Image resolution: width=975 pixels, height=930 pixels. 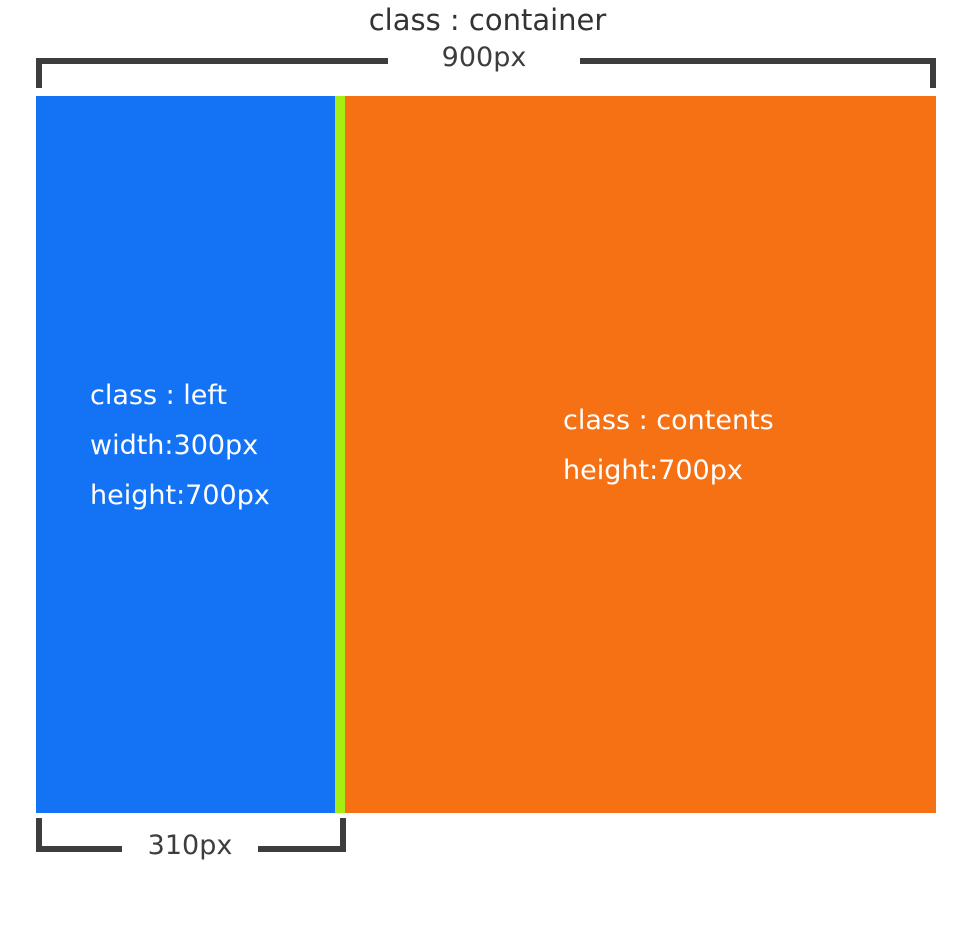 I want to click on contents-box-text: class : contents height:700px, so click(x=668, y=446).